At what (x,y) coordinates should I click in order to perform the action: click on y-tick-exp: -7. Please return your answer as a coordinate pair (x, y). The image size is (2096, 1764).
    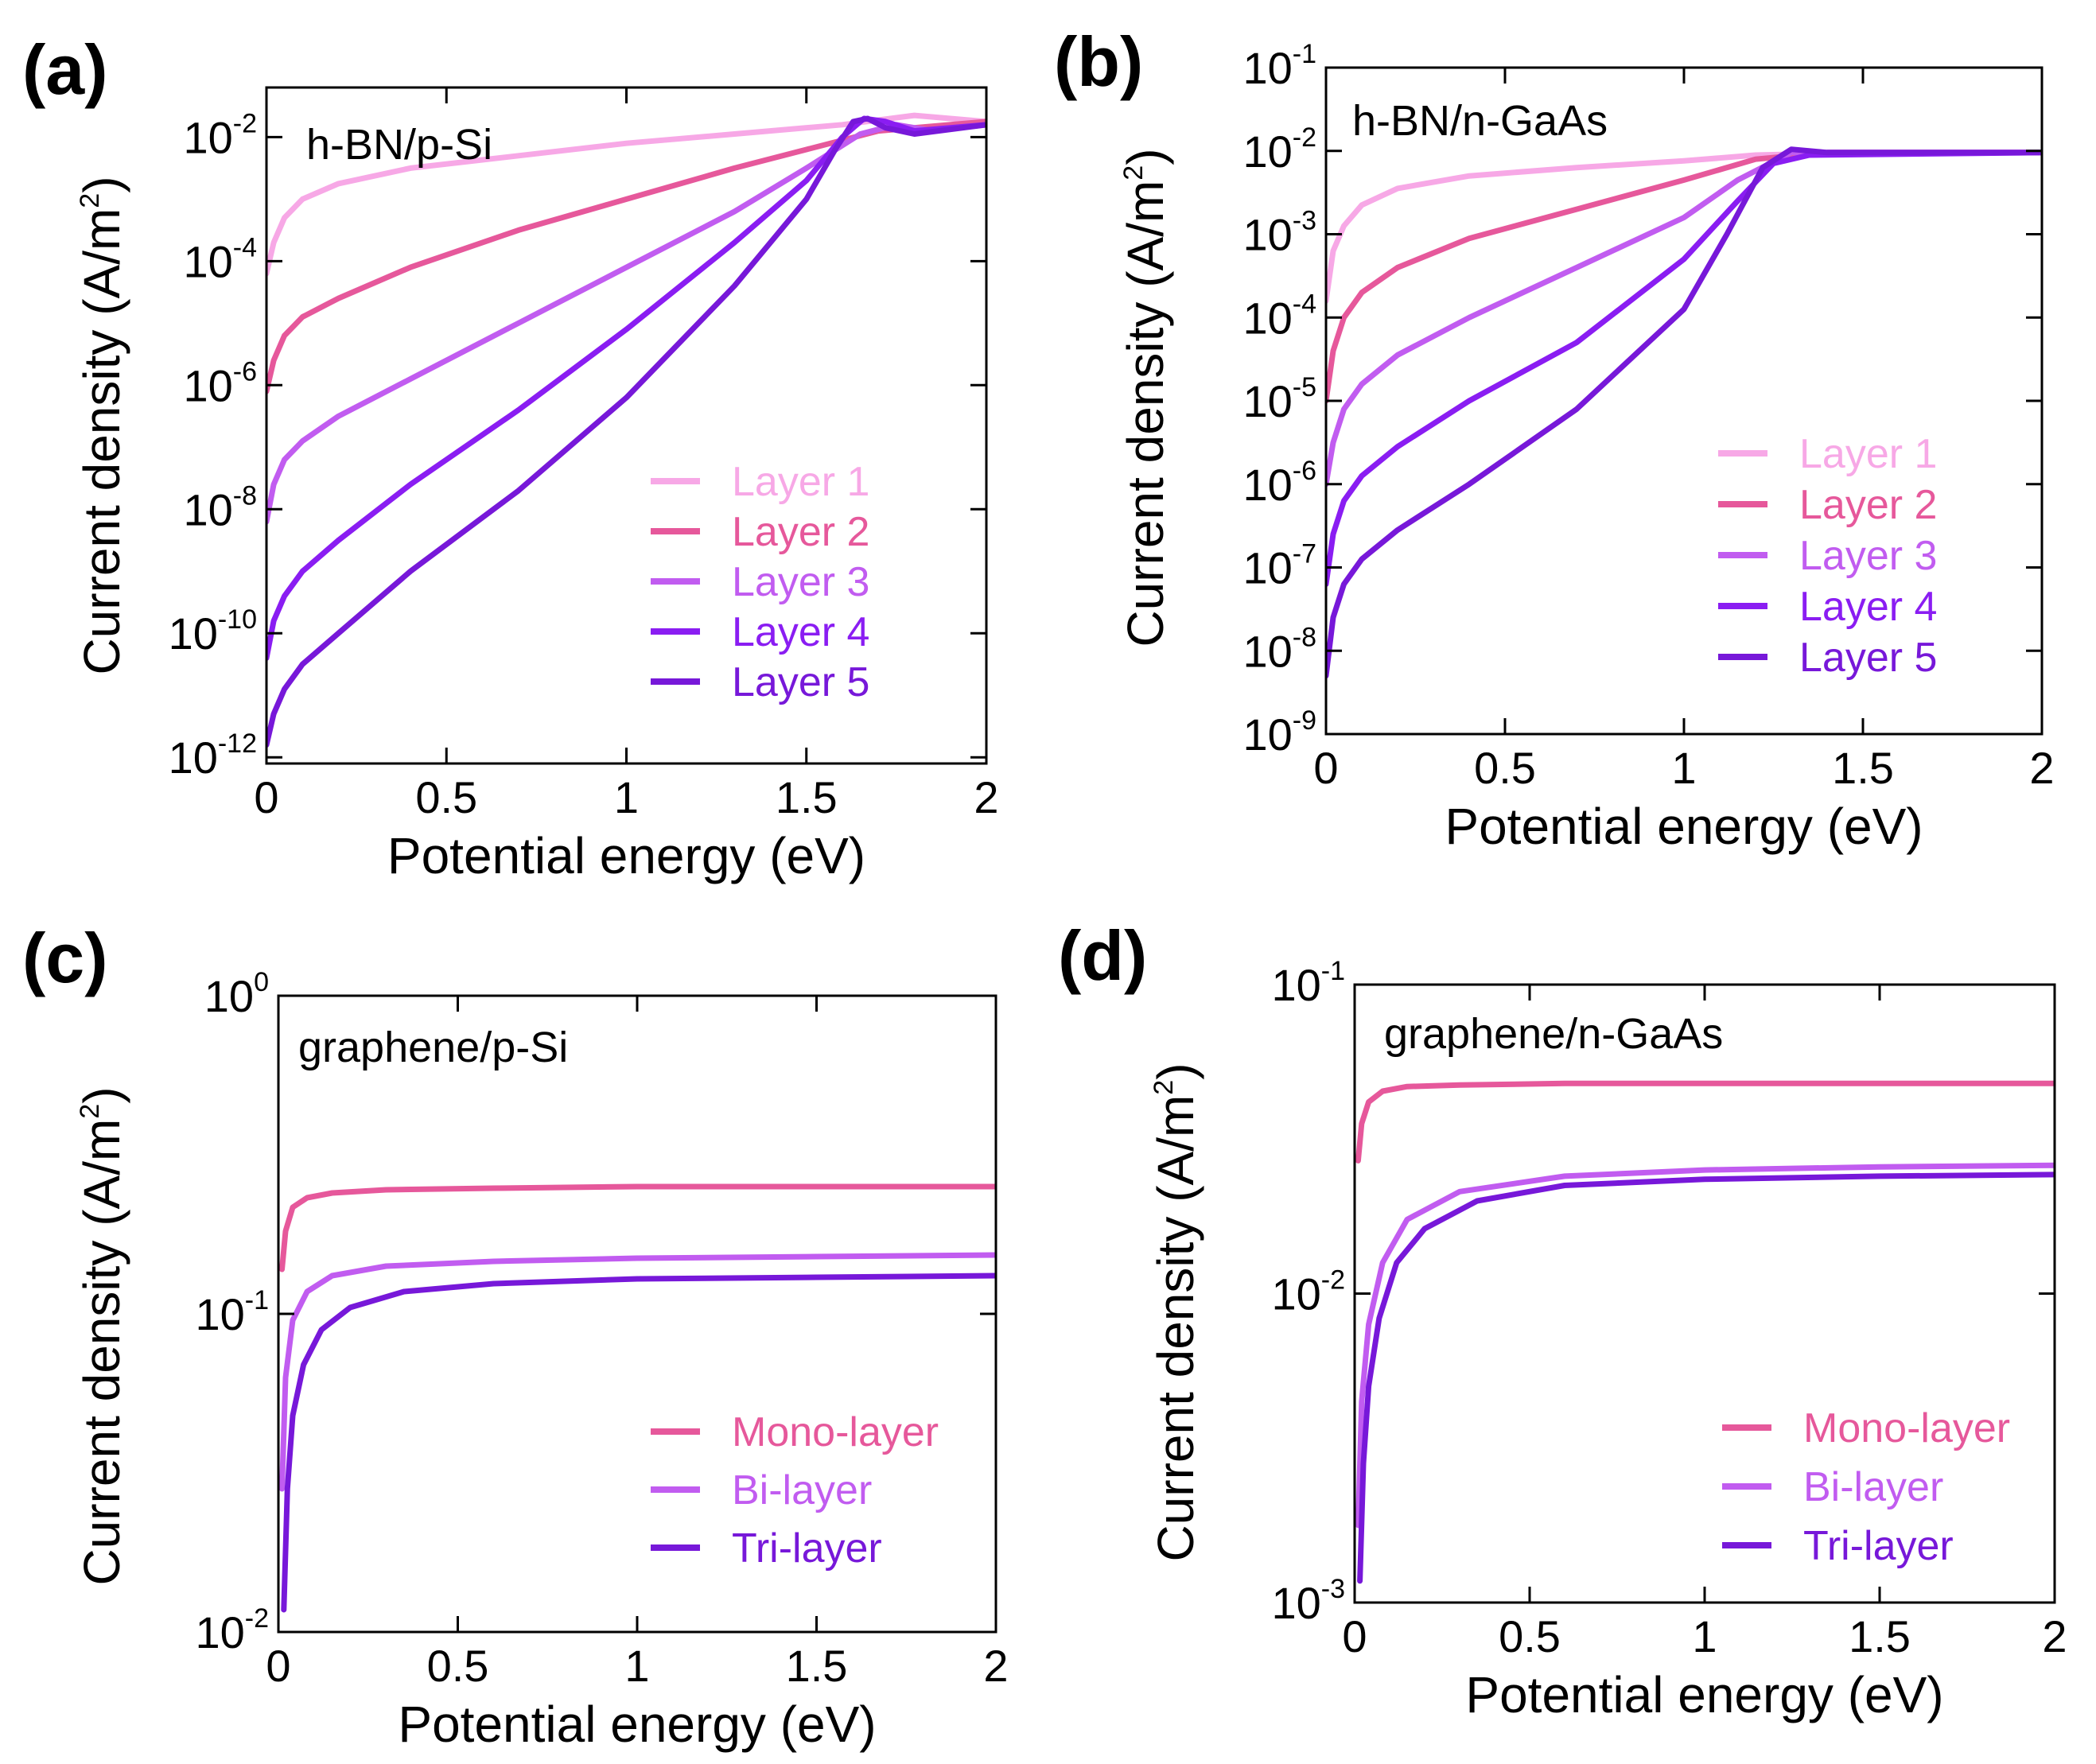
    Looking at the image, I should click on (1304, 554).